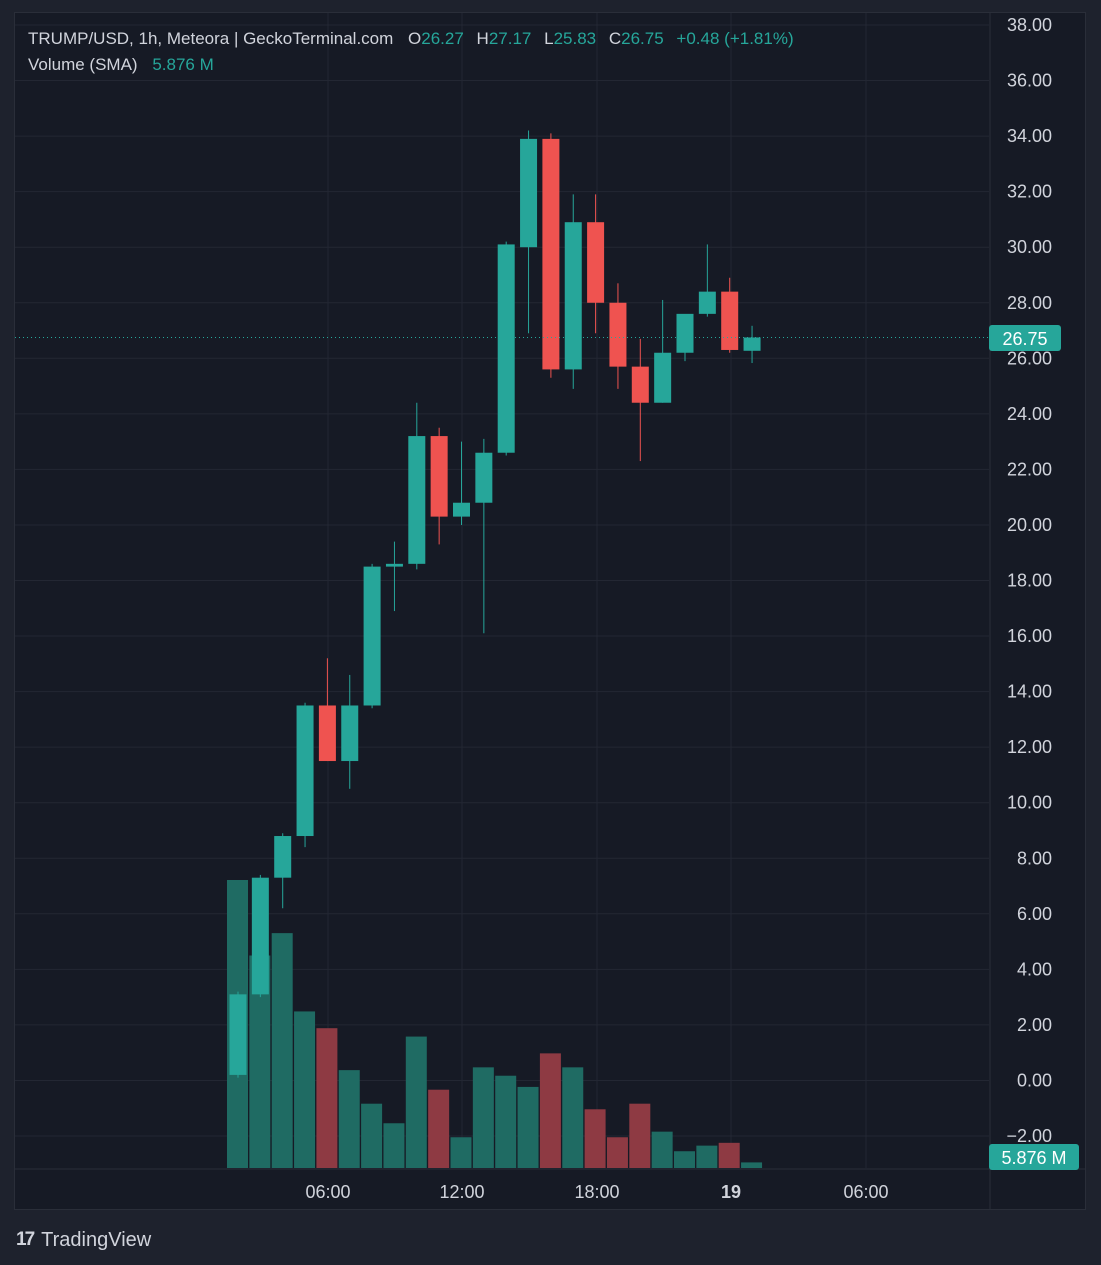 The height and width of the screenshot is (1265, 1101). What do you see at coordinates (25, 1239) in the screenshot?
I see `tradingview-logo-icon: 17` at bounding box center [25, 1239].